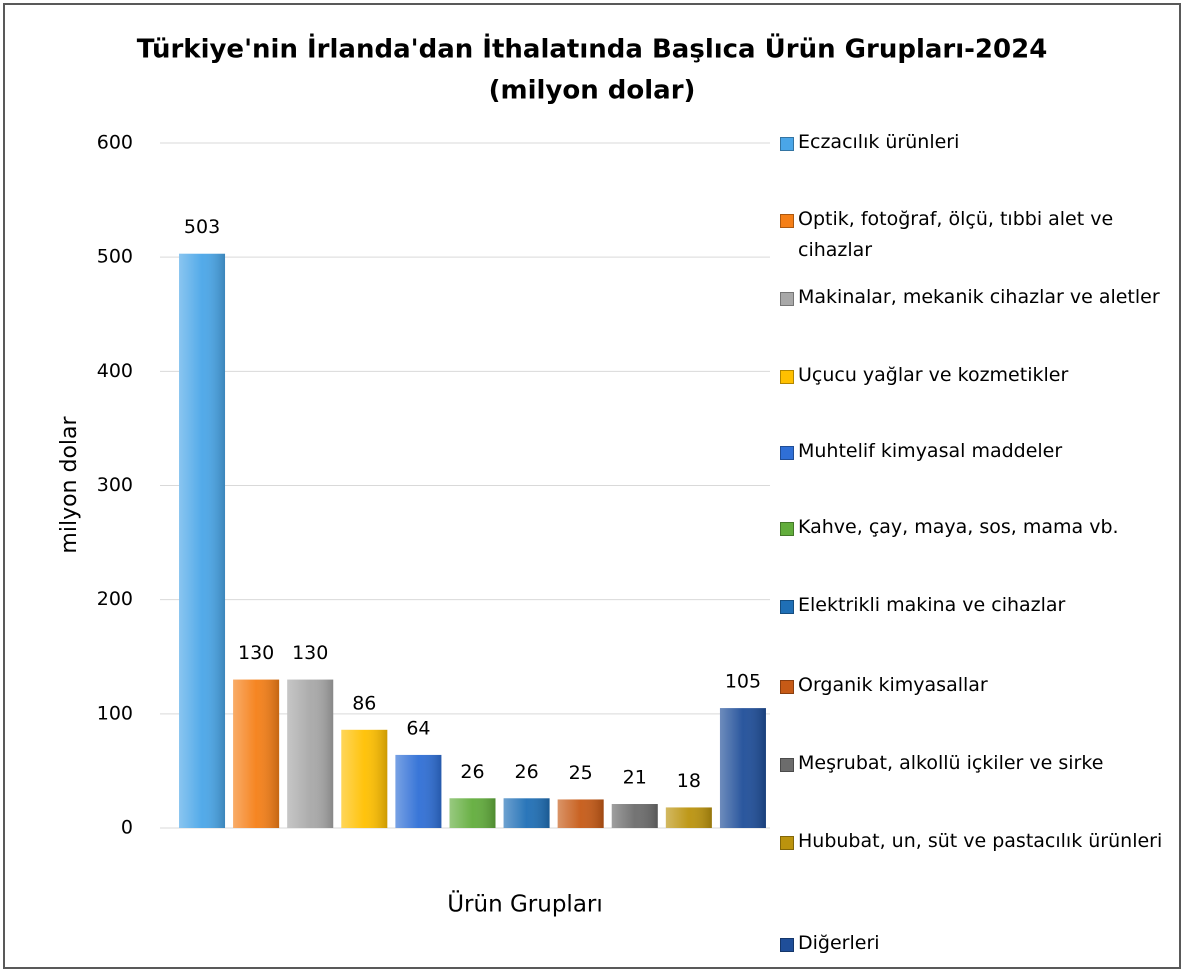 This screenshot has width=1184, height=972. I want to click on data-label: 18, so click(689, 781).